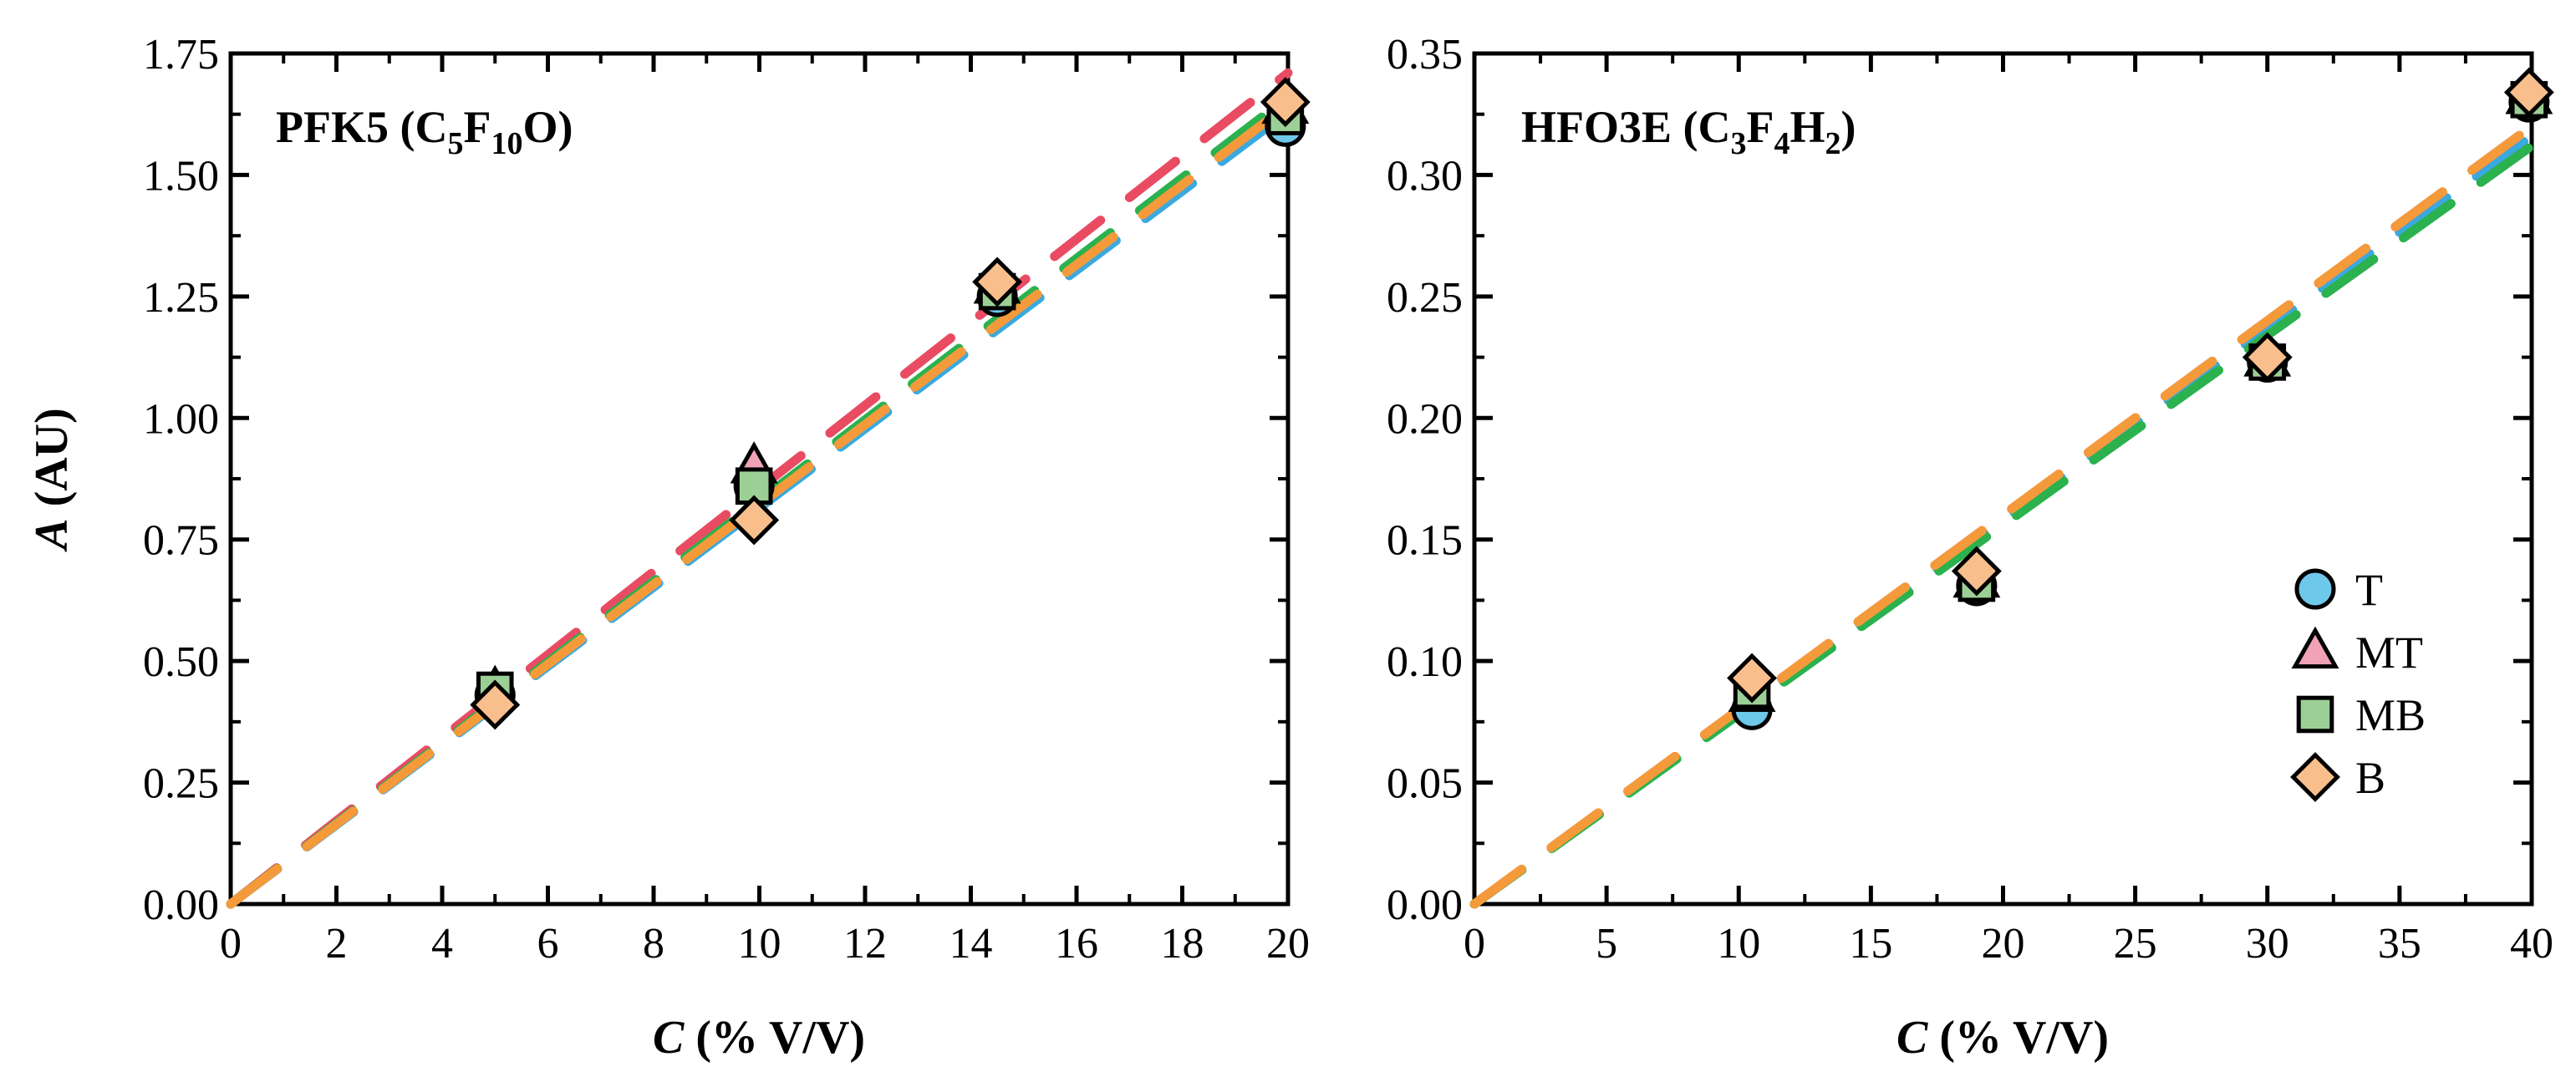 The width and height of the screenshot is (2576, 1077). What do you see at coordinates (181, 662) in the screenshot?
I see `y-tick-label: 0.50` at bounding box center [181, 662].